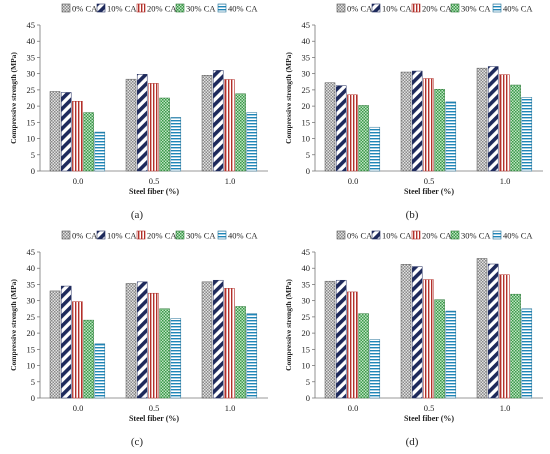  Describe the element at coordinates (476, 236) in the screenshot. I see `legend-label-3: 30% CA` at that location.